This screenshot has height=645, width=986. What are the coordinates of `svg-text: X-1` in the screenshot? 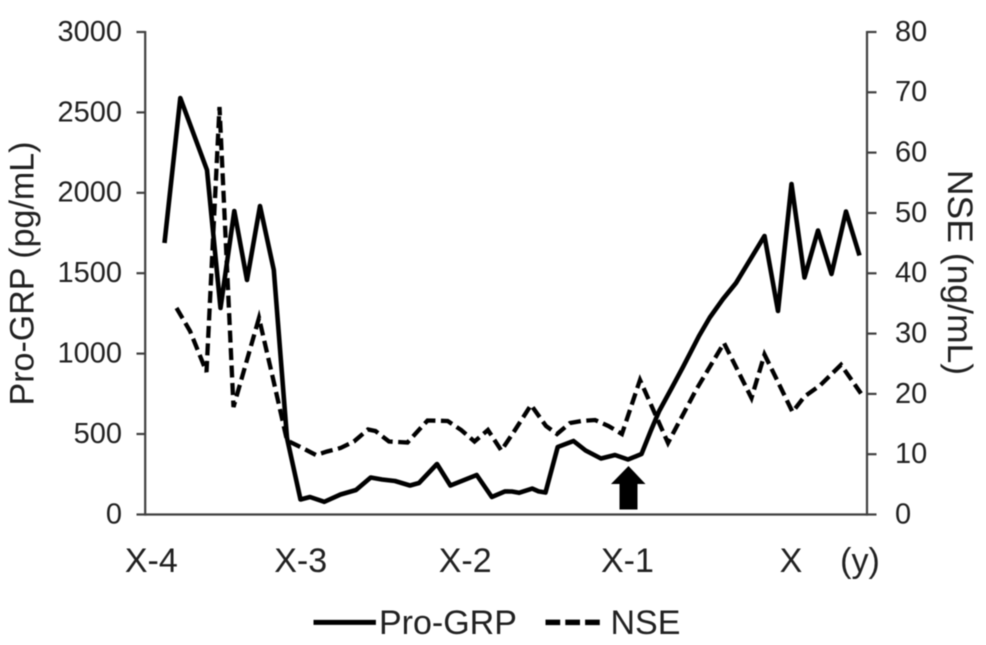 It's located at (627, 561).